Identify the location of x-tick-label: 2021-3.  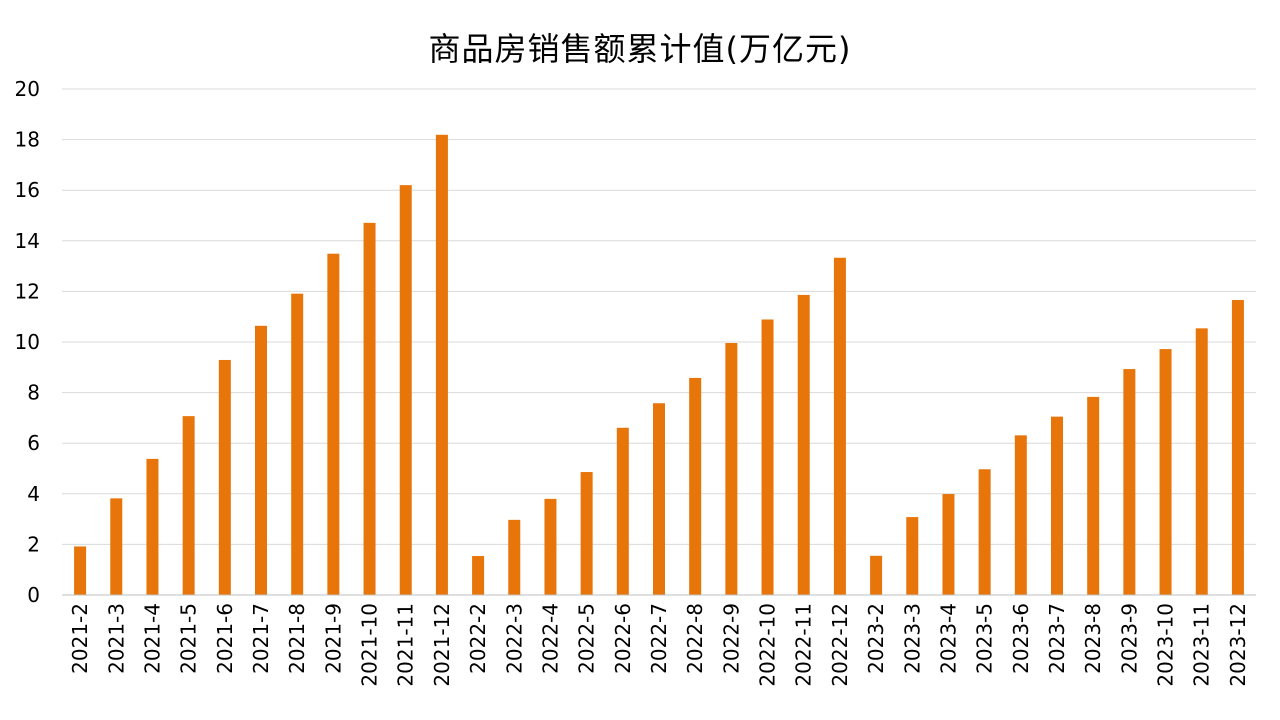
(116, 638).